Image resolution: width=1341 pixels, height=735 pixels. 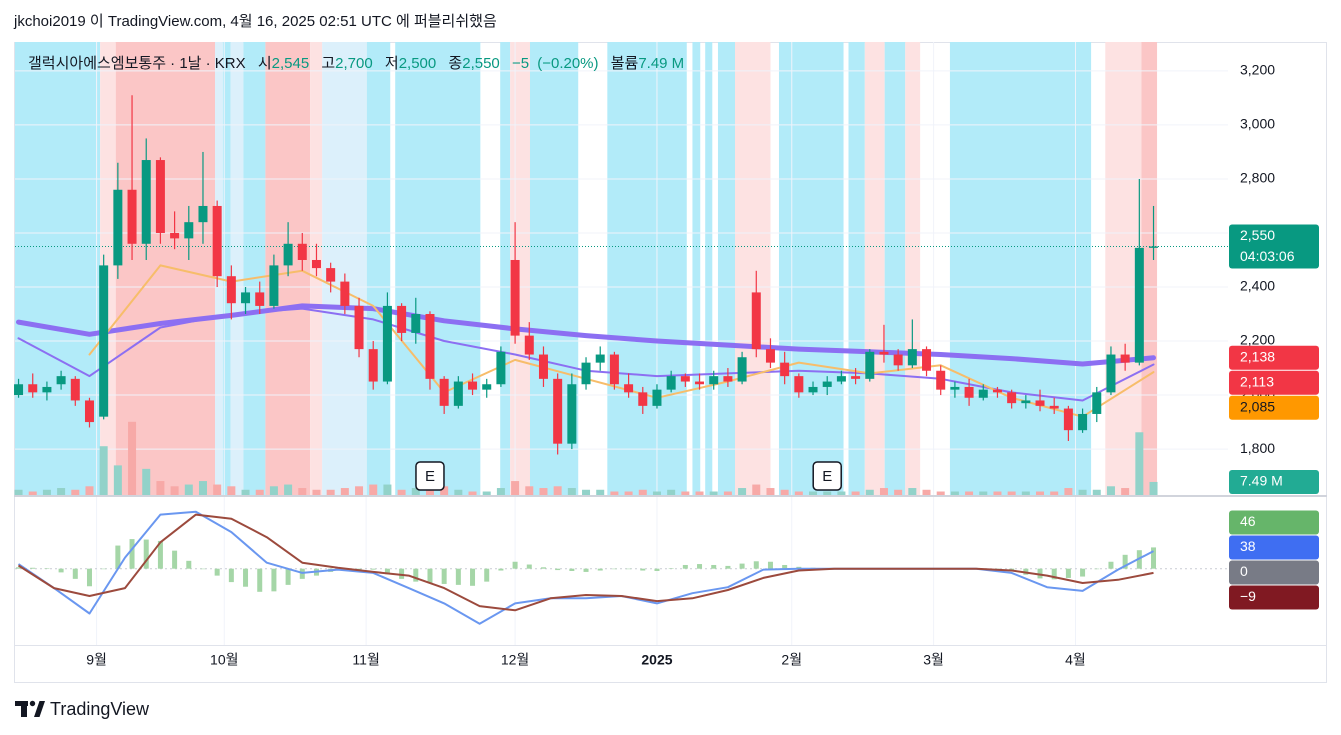 I want to click on event-marker, so click(x=430, y=476).